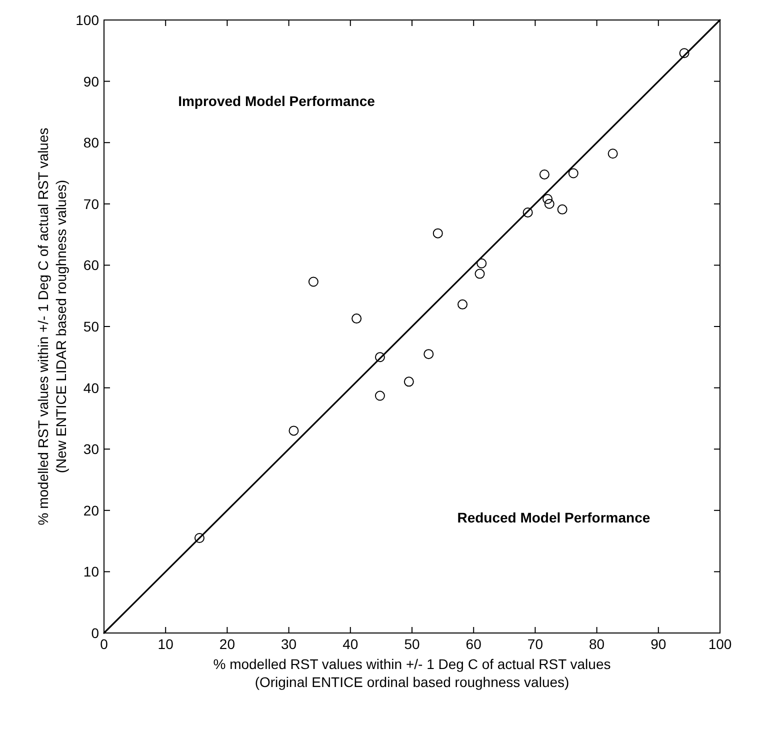 The width and height of the screenshot is (759, 735). Describe the element at coordinates (91, 449) in the screenshot. I see `y-tick-label: 30` at that location.